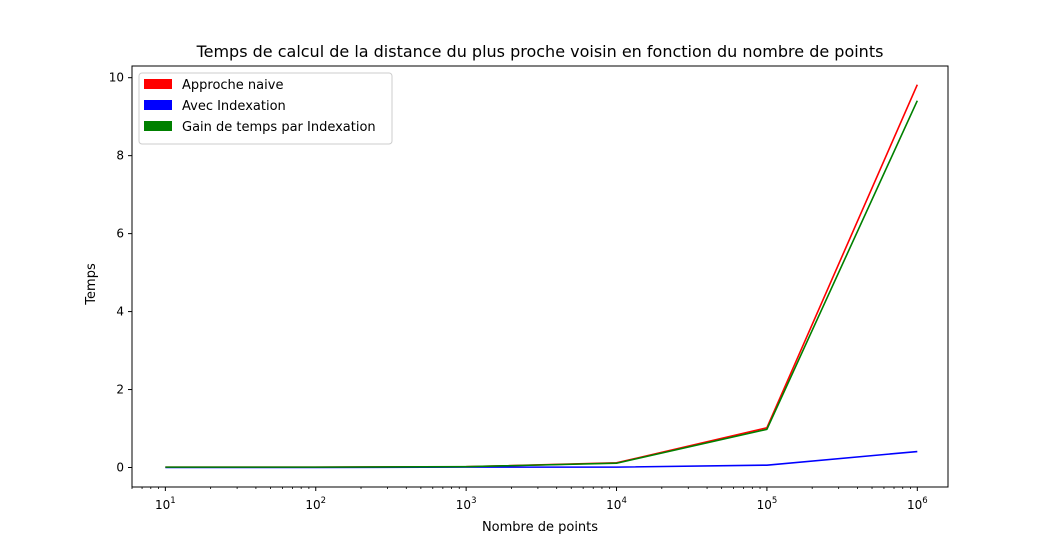 This screenshot has width=1053, height=547. I want to click on legend-label-1: Approche naive, so click(232, 85).